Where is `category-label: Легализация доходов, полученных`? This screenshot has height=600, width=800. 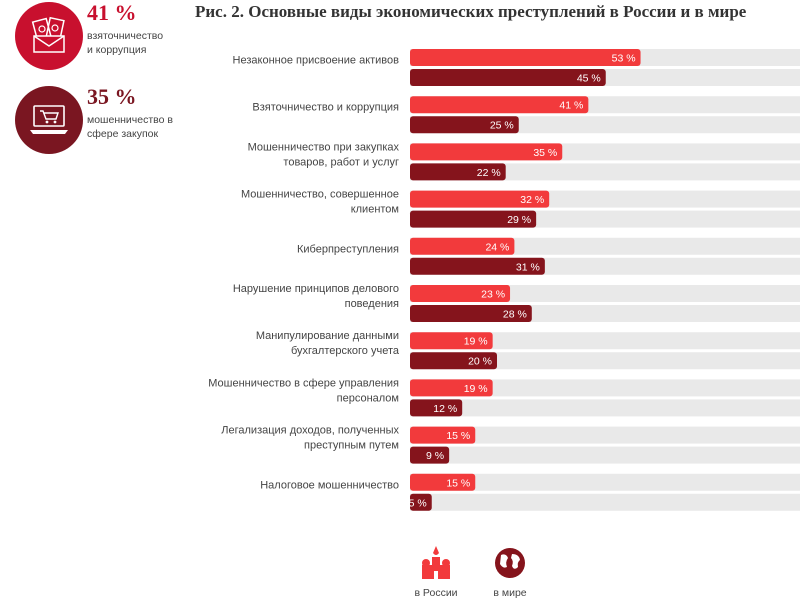 category-label: Легализация доходов, полученных is located at coordinates (310, 431).